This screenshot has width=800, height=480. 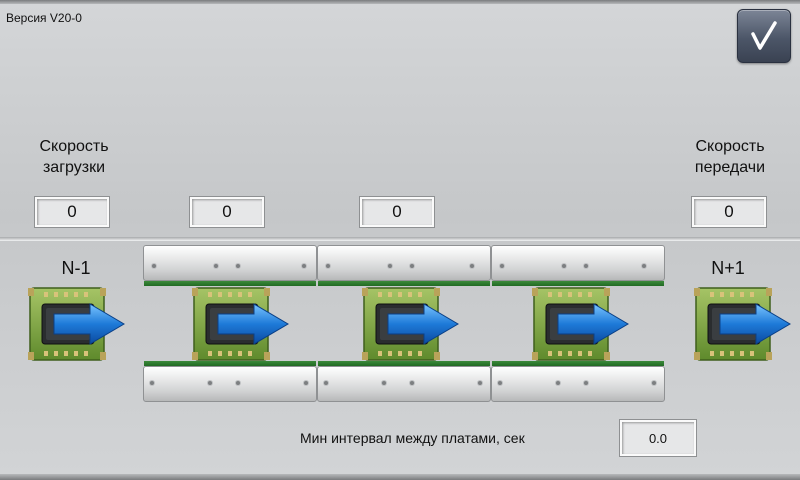 I want to click on conveyor-field-1: 0, so click(x=227, y=212).